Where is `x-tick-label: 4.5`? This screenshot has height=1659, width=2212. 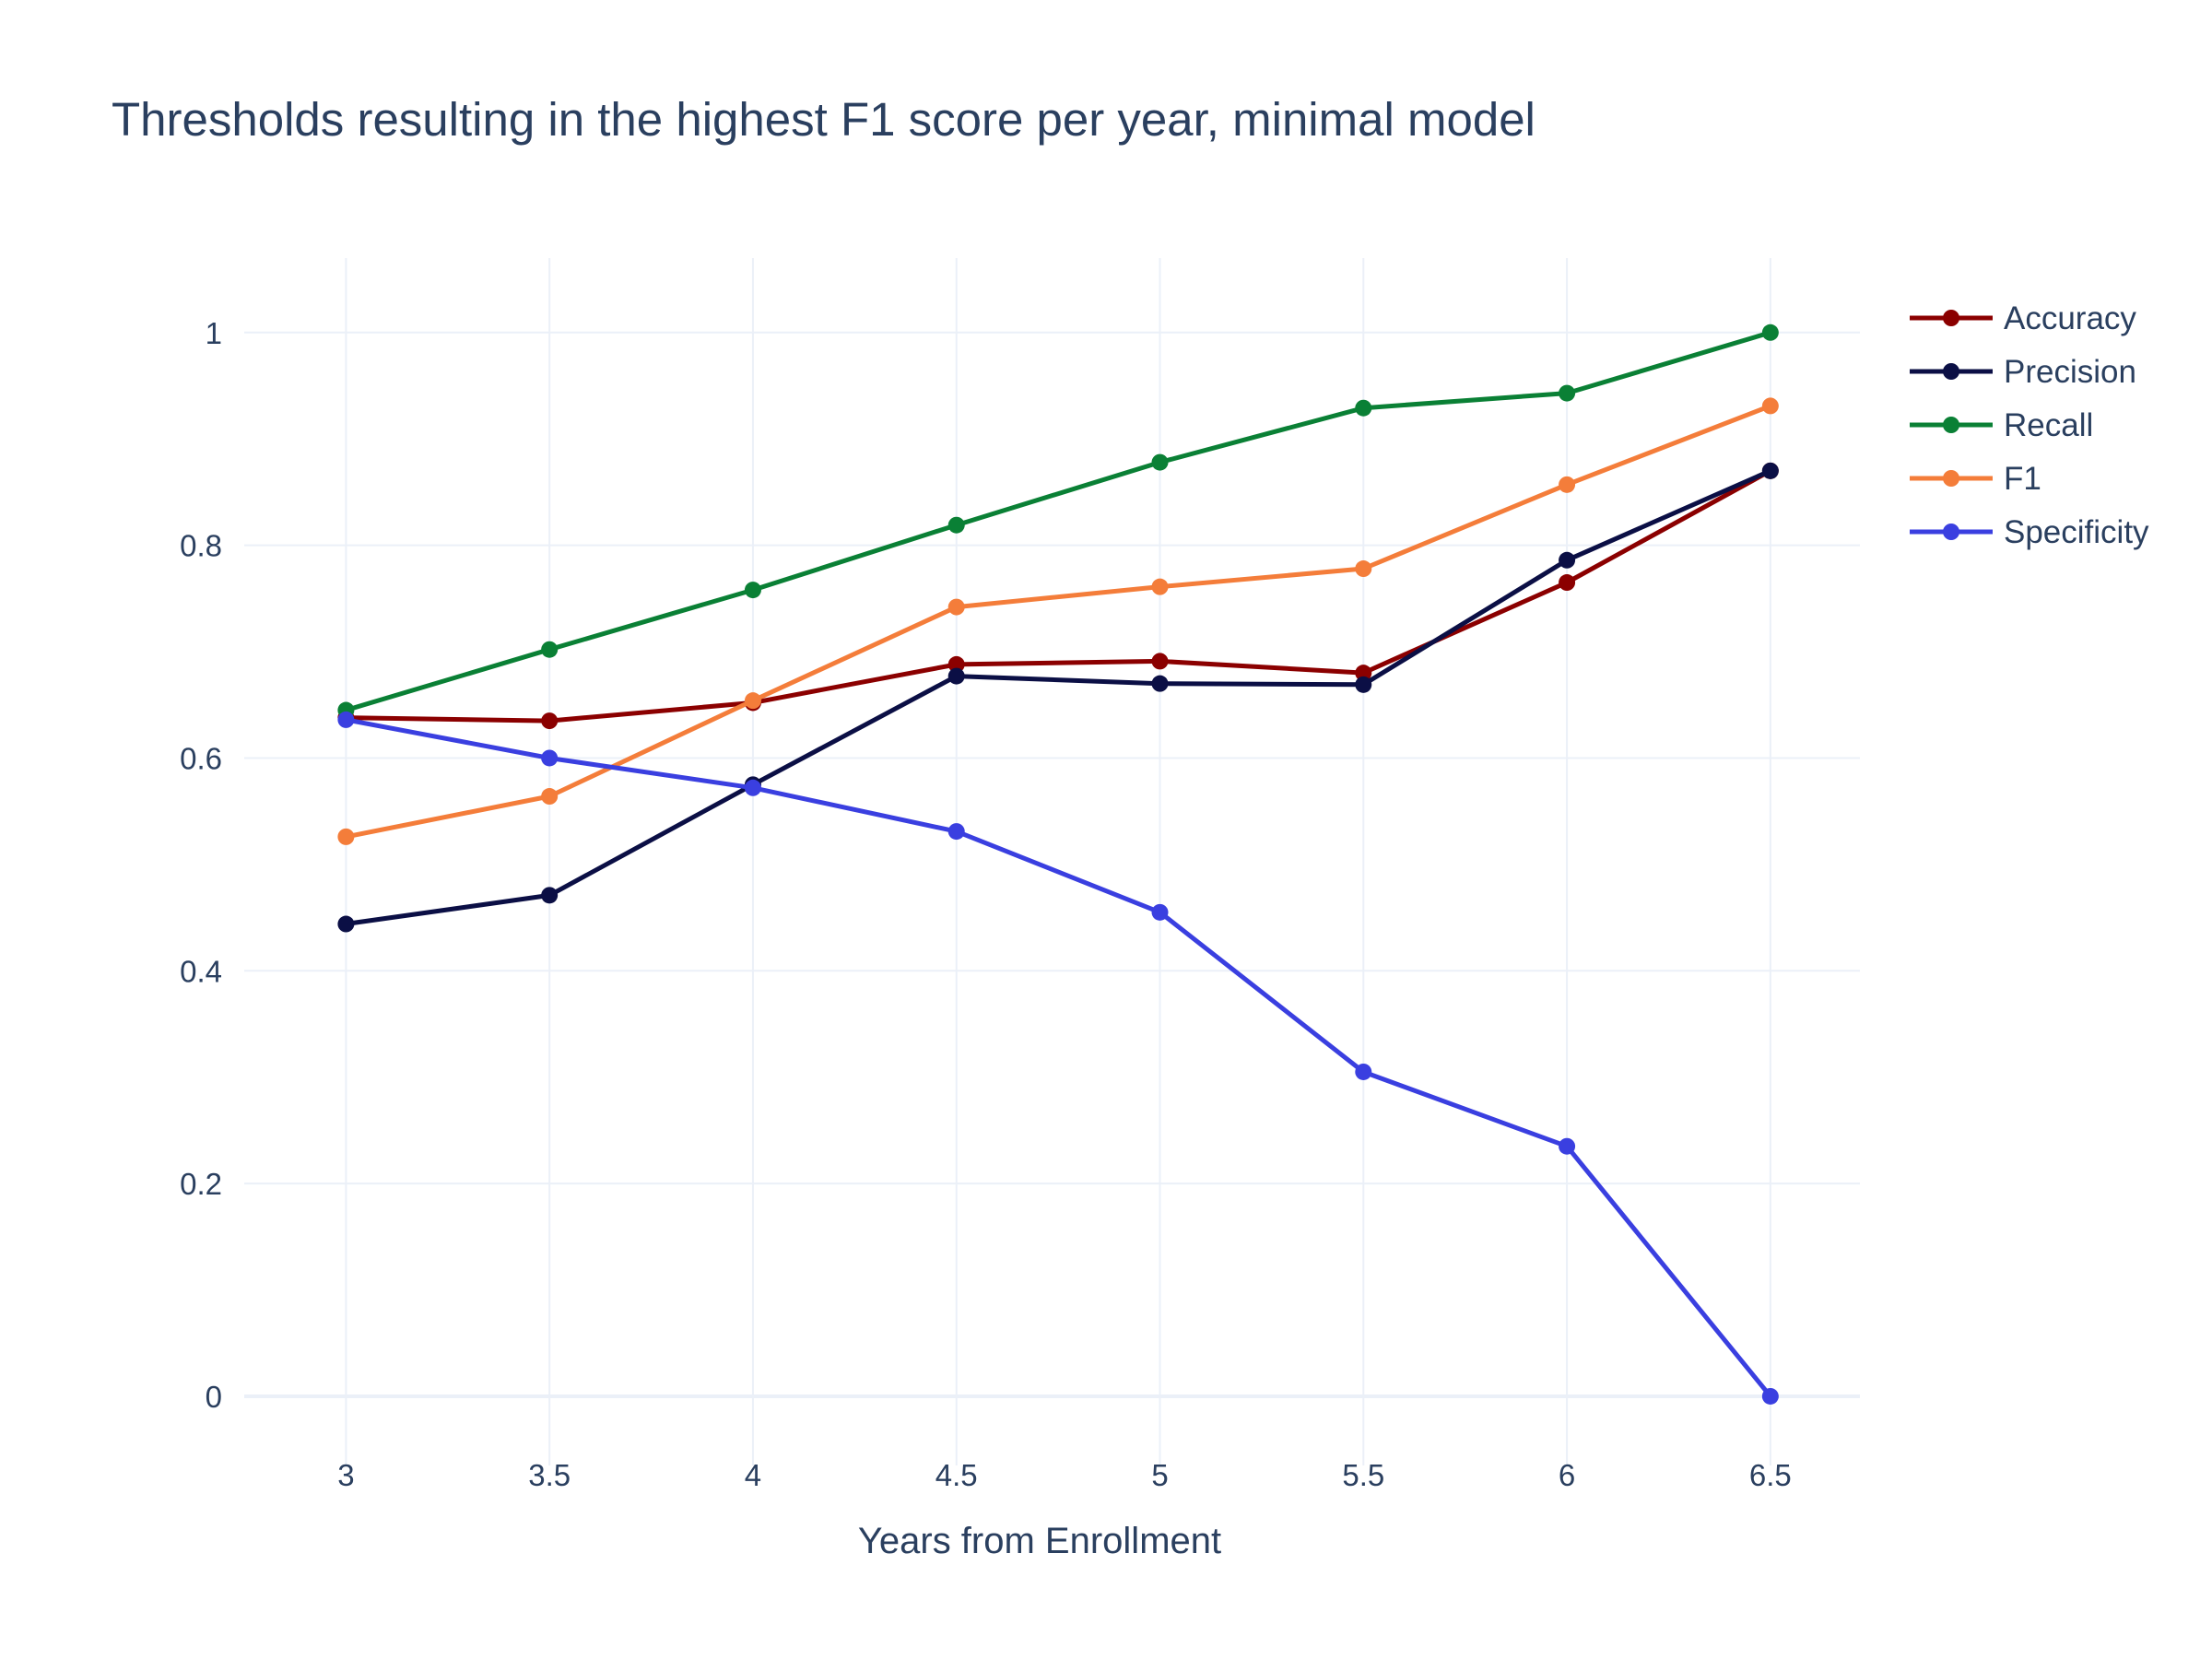
x-tick-label: 4.5 is located at coordinates (956, 1475).